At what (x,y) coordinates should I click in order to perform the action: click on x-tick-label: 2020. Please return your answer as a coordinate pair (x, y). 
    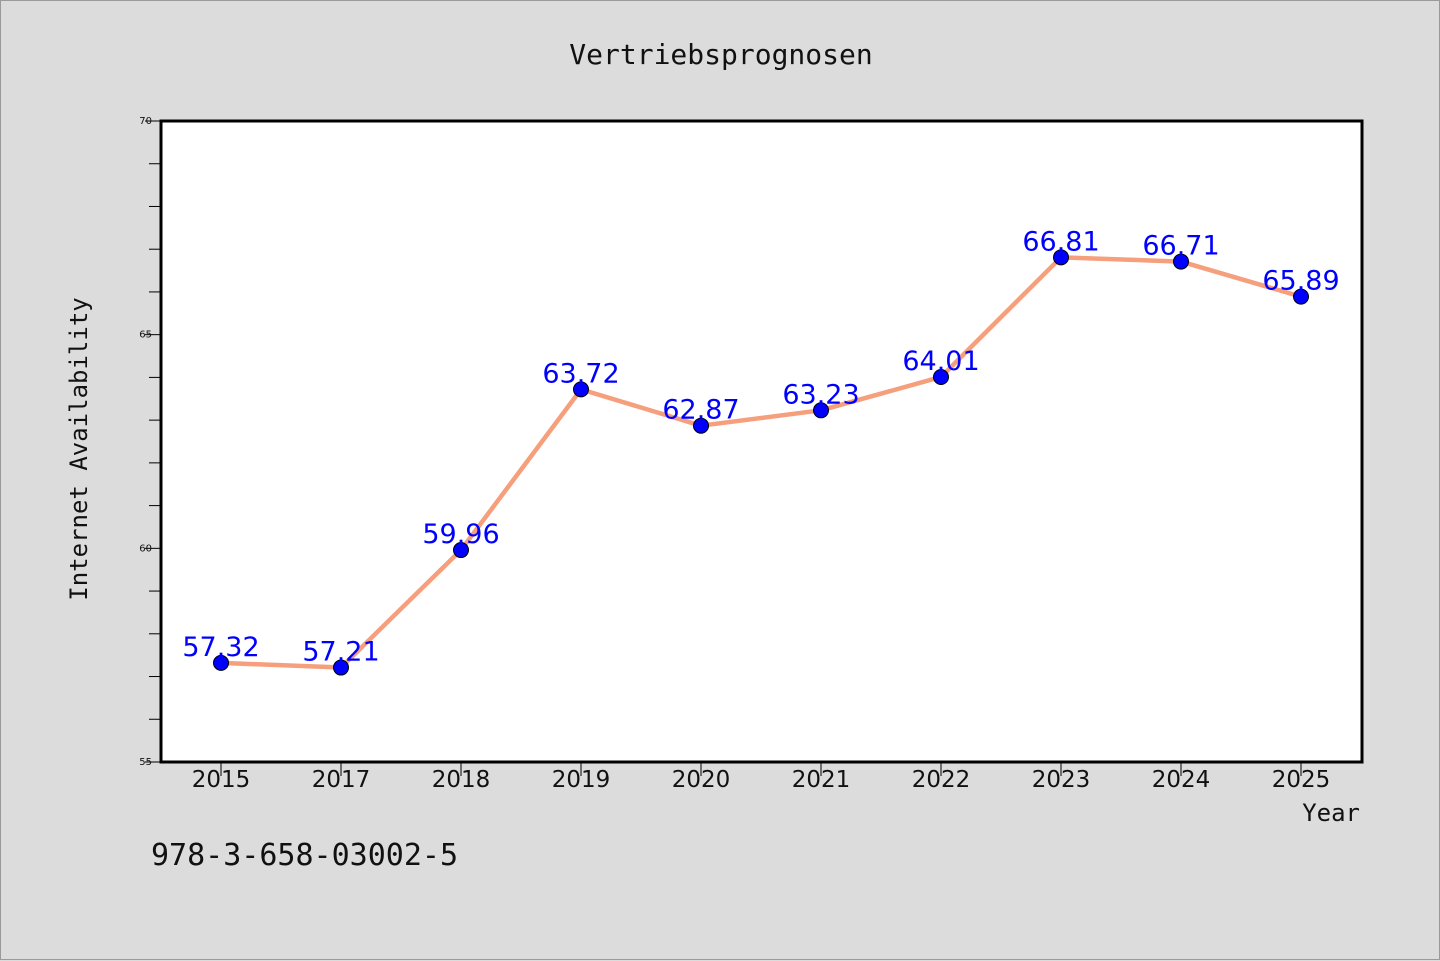
    Looking at the image, I should click on (701, 780).